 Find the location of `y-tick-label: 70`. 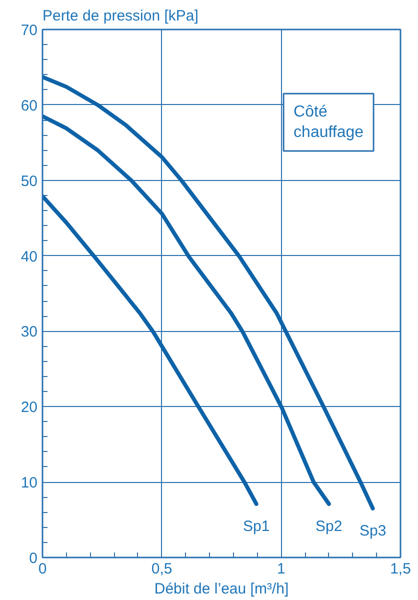

y-tick-label: 70 is located at coordinates (29, 30).